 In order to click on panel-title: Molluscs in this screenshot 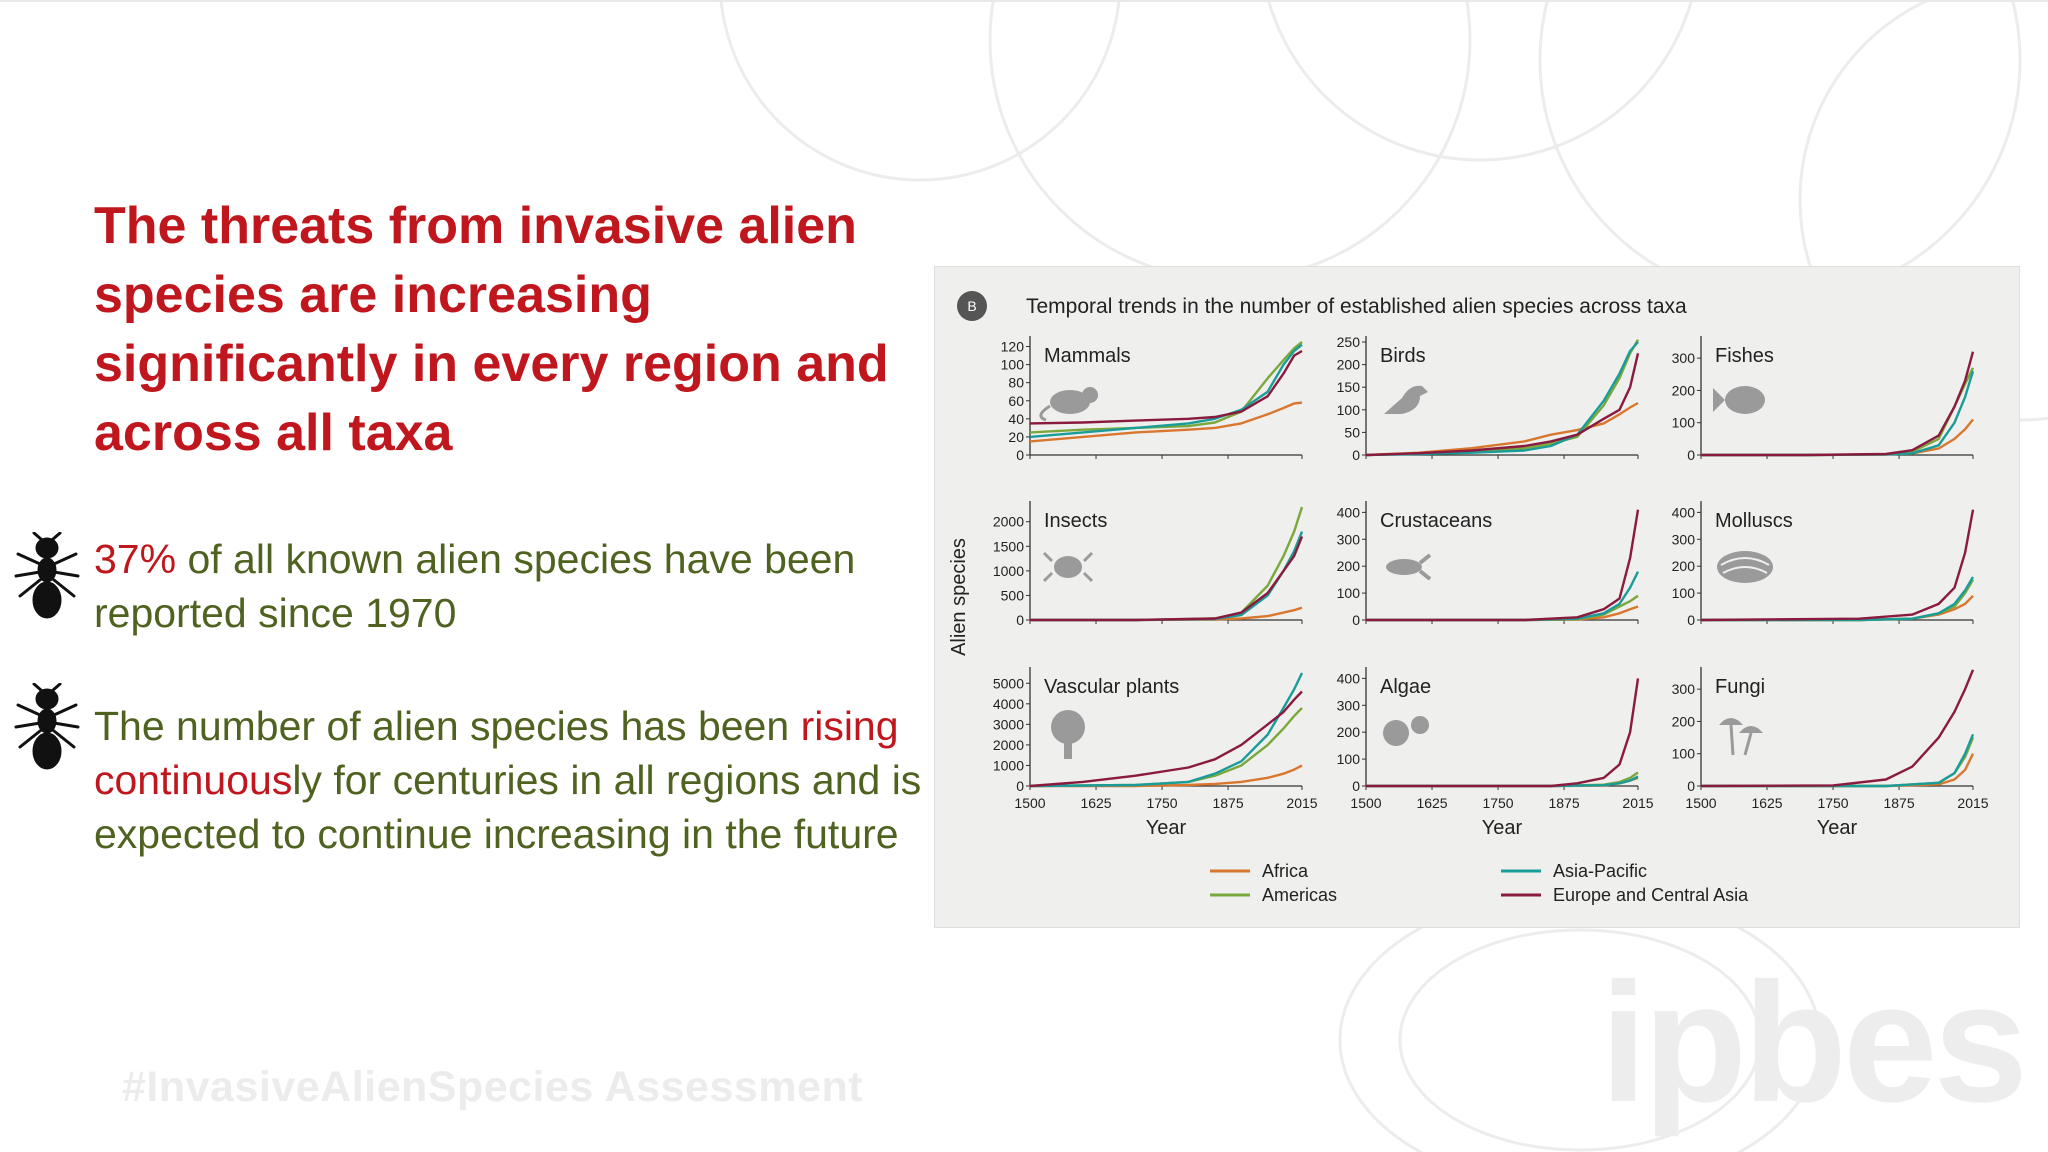, I will do `click(1754, 521)`.